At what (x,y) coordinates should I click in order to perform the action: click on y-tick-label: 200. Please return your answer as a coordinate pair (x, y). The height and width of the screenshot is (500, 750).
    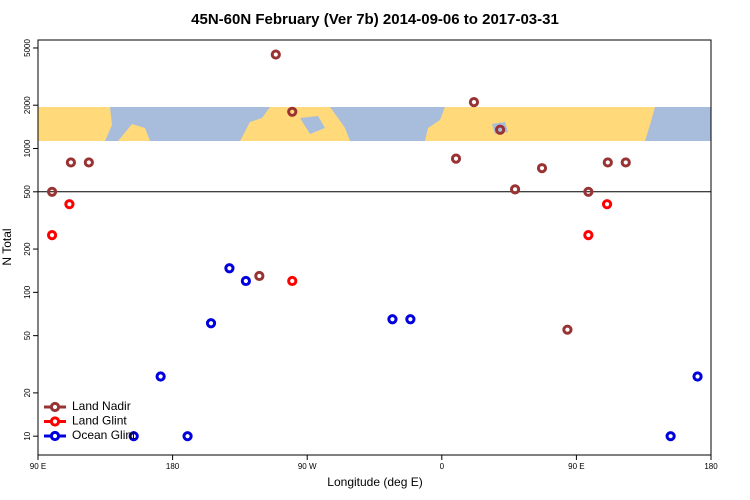
    Looking at the image, I should click on (27, 249).